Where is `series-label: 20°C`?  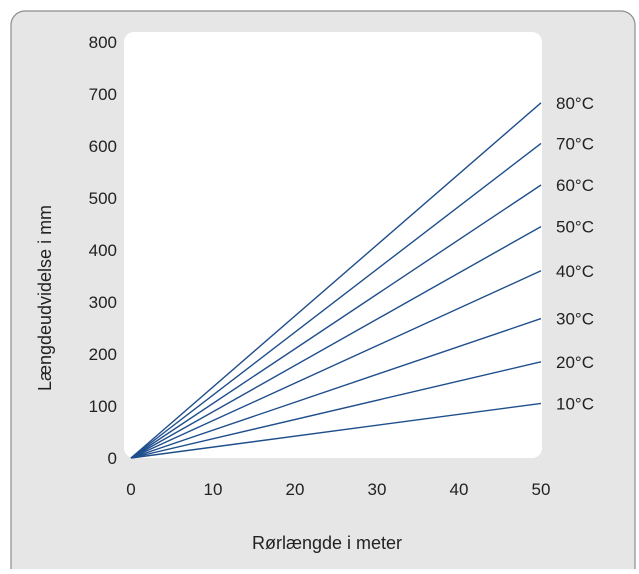
series-label: 20°C is located at coordinates (575, 362).